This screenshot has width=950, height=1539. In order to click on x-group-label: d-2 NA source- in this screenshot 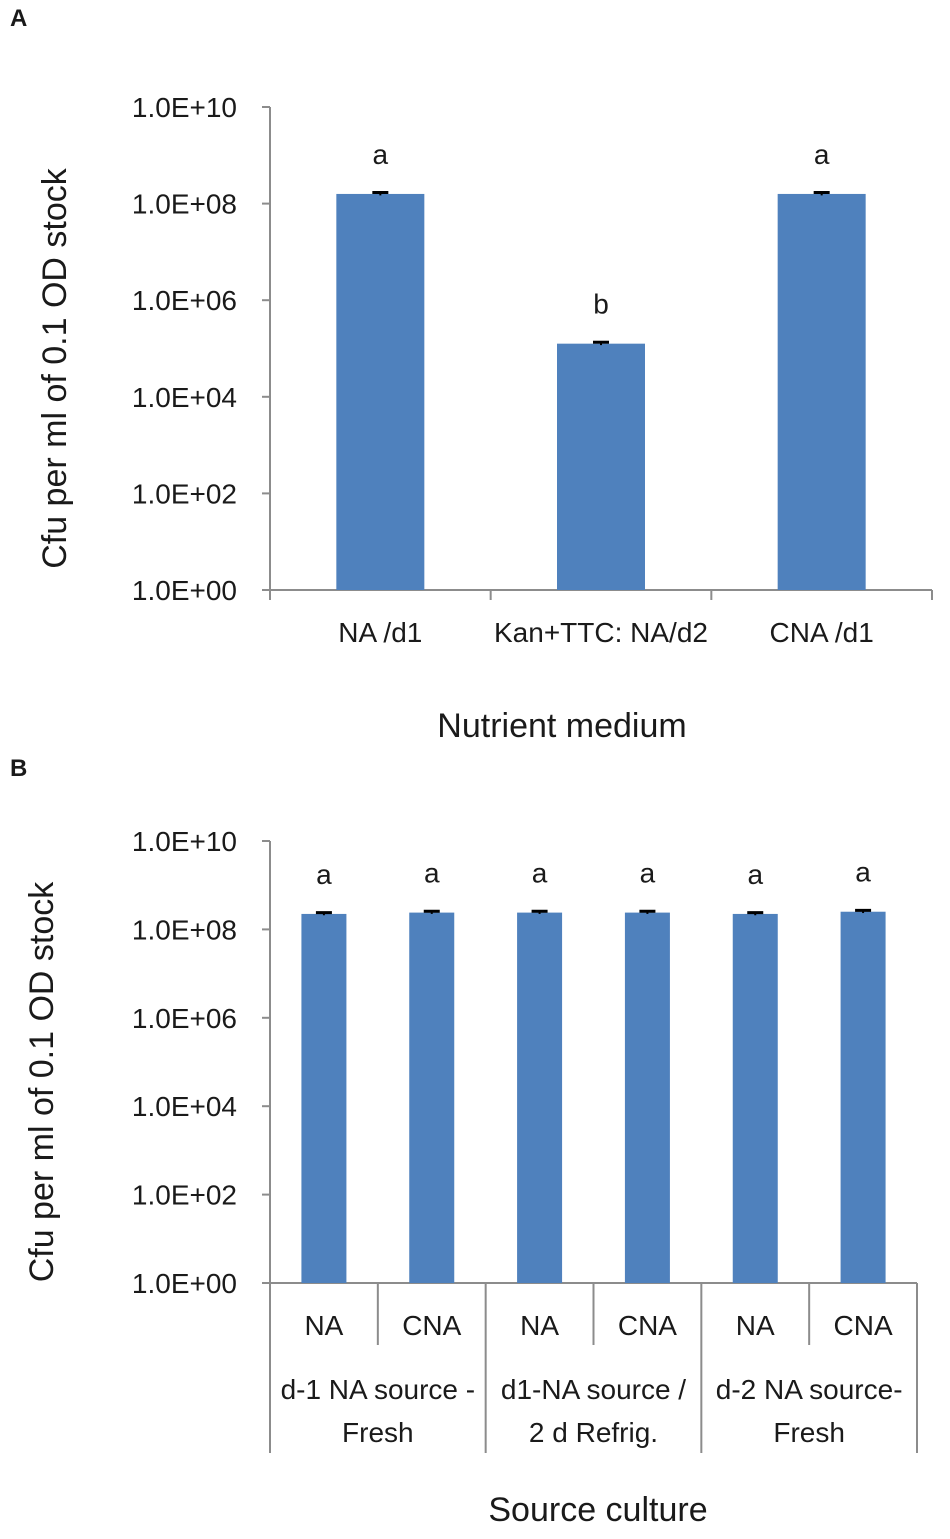, I will do `click(809, 1389)`.